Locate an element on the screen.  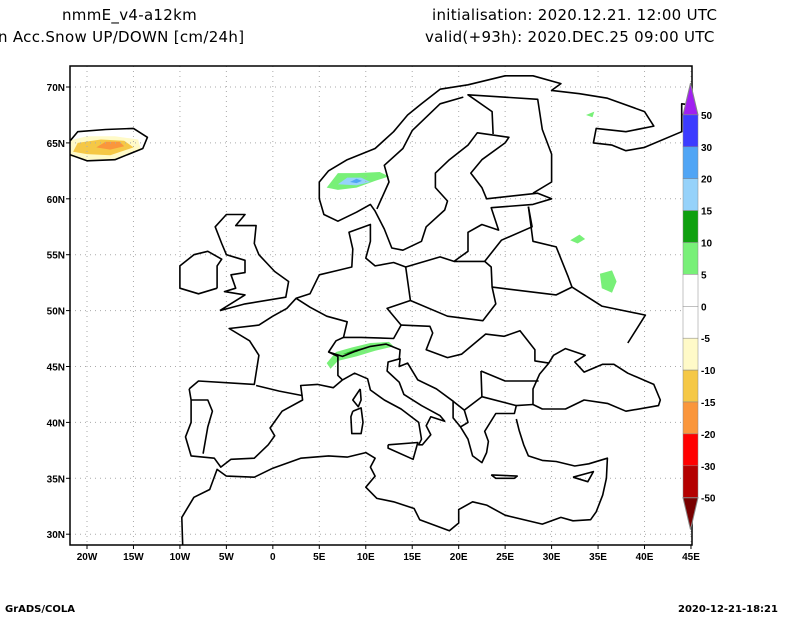
lon-tick-label: 10W is located at coordinates (180, 557).